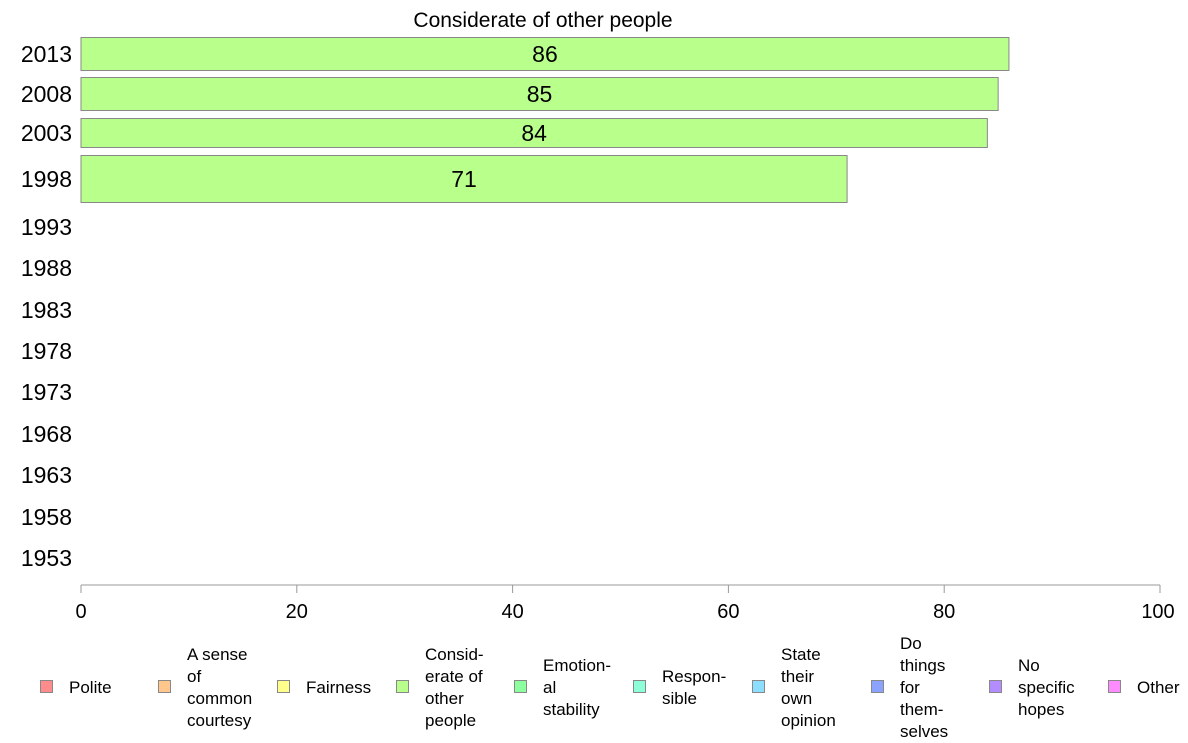 Image resolution: width=1188 pixels, height=743 pixels. I want to click on chart-title: Considerate of other people, so click(542, 20).